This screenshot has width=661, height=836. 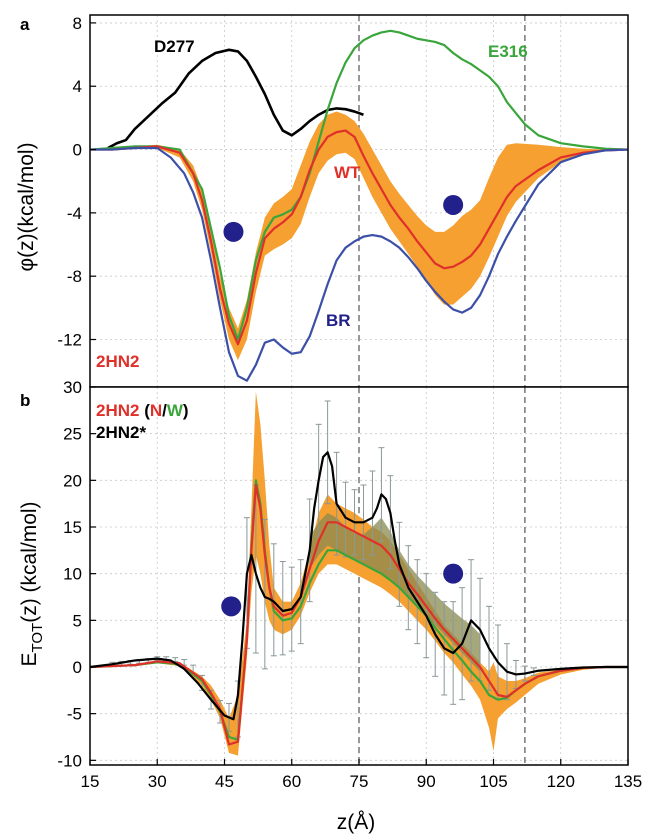 I want to click on panel-b-band-olive, so click(x=395, y=592).